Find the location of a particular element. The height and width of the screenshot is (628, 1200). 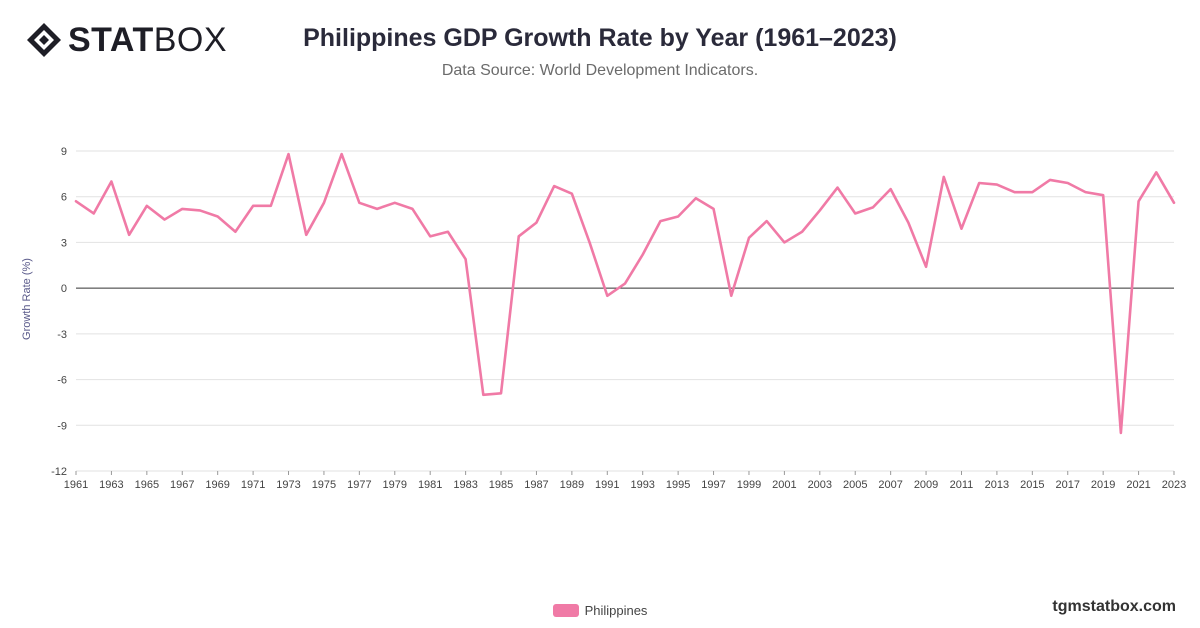

y-axis: 9 6 3 0 -3 -6 -9 -12 is located at coordinates (59, 312).